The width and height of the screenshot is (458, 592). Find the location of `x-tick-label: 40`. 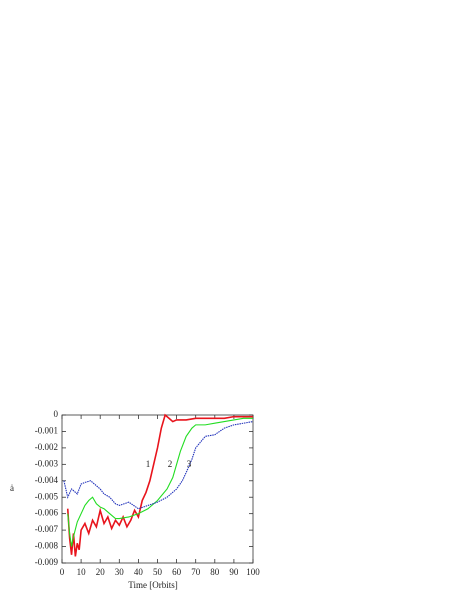

x-tick-label: 40 is located at coordinates (139, 572).